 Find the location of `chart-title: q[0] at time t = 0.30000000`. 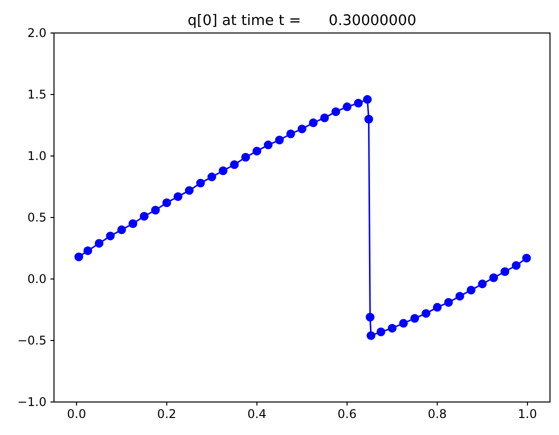

chart-title: q[0] at time t = 0.30000000 is located at coordinates (302, 21).